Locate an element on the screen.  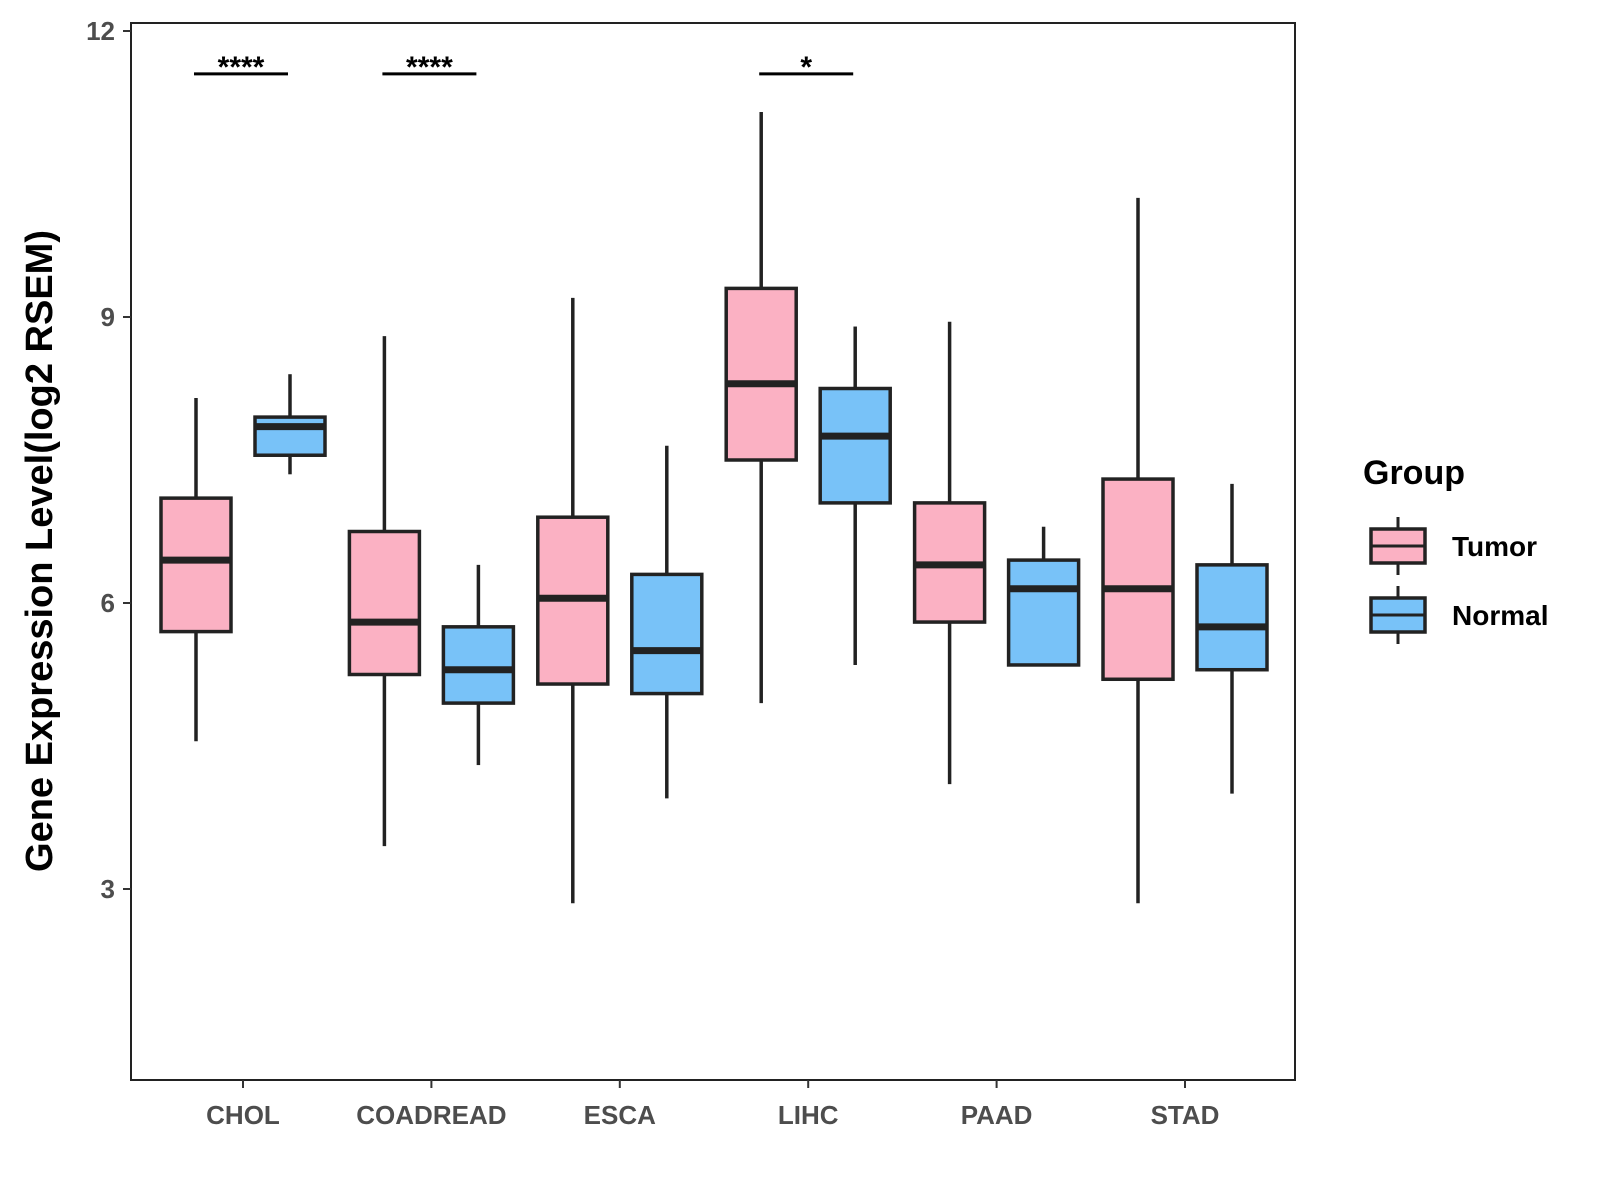
legend-title: Group is located at coordinates (1414, 473).